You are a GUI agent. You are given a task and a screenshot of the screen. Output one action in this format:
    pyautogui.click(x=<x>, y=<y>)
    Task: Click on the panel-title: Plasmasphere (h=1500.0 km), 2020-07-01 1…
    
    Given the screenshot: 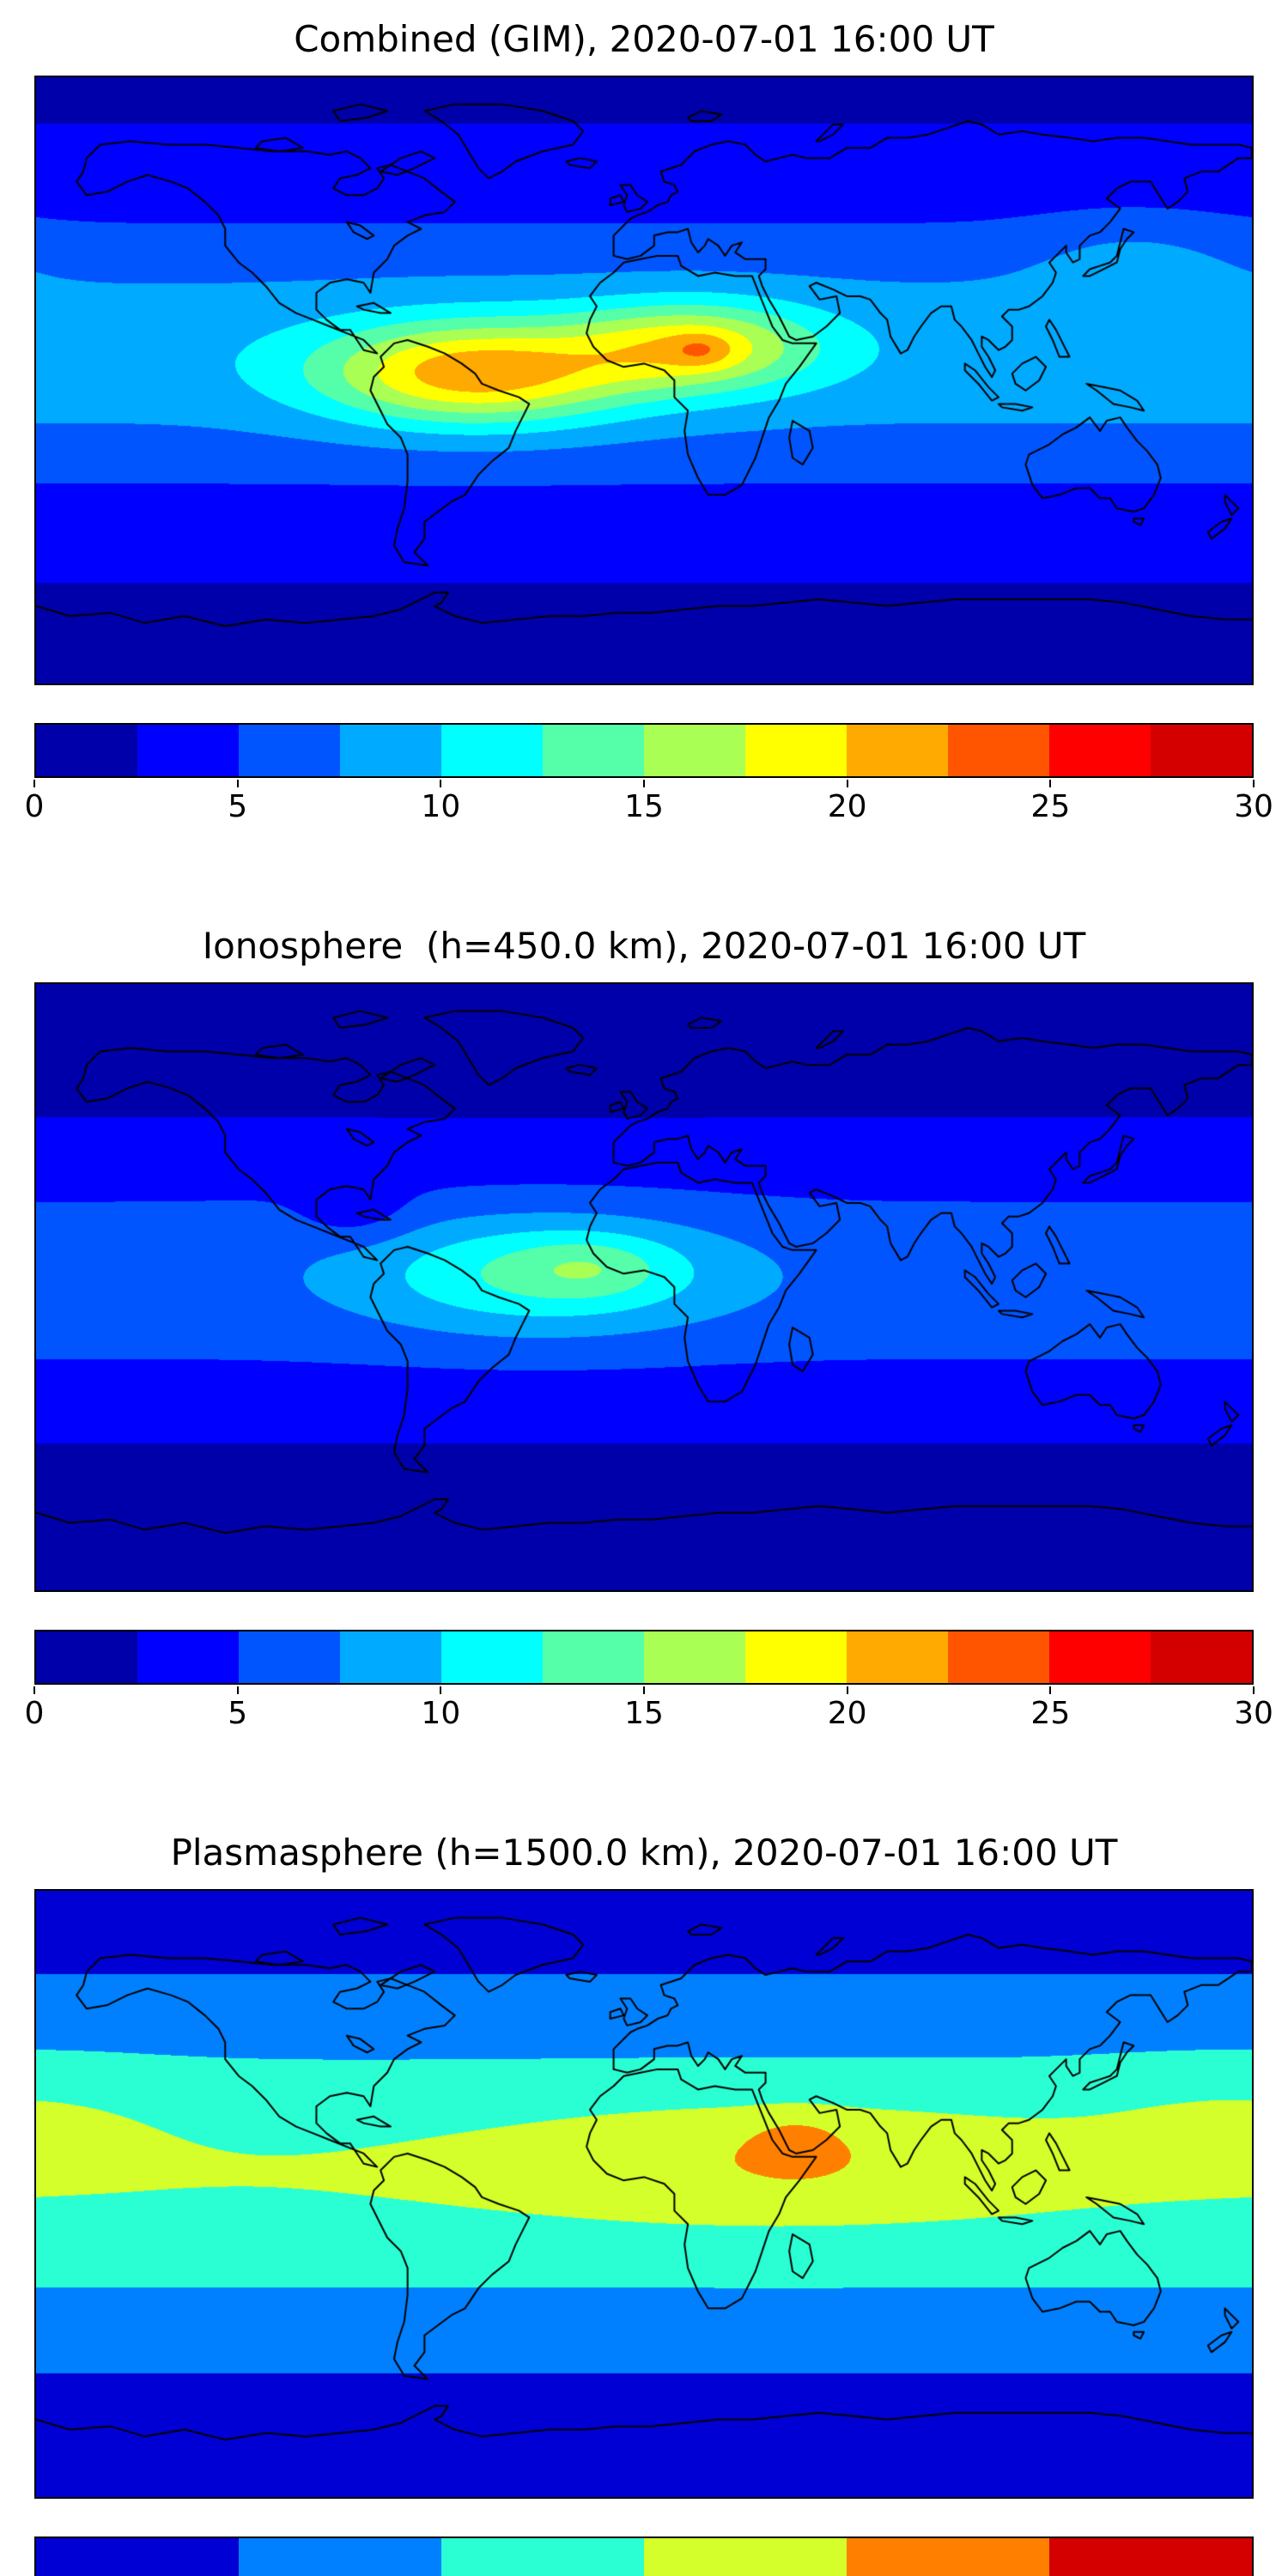 What is the action you would take?
    pyautogui.click(x=644, y=1853)
    